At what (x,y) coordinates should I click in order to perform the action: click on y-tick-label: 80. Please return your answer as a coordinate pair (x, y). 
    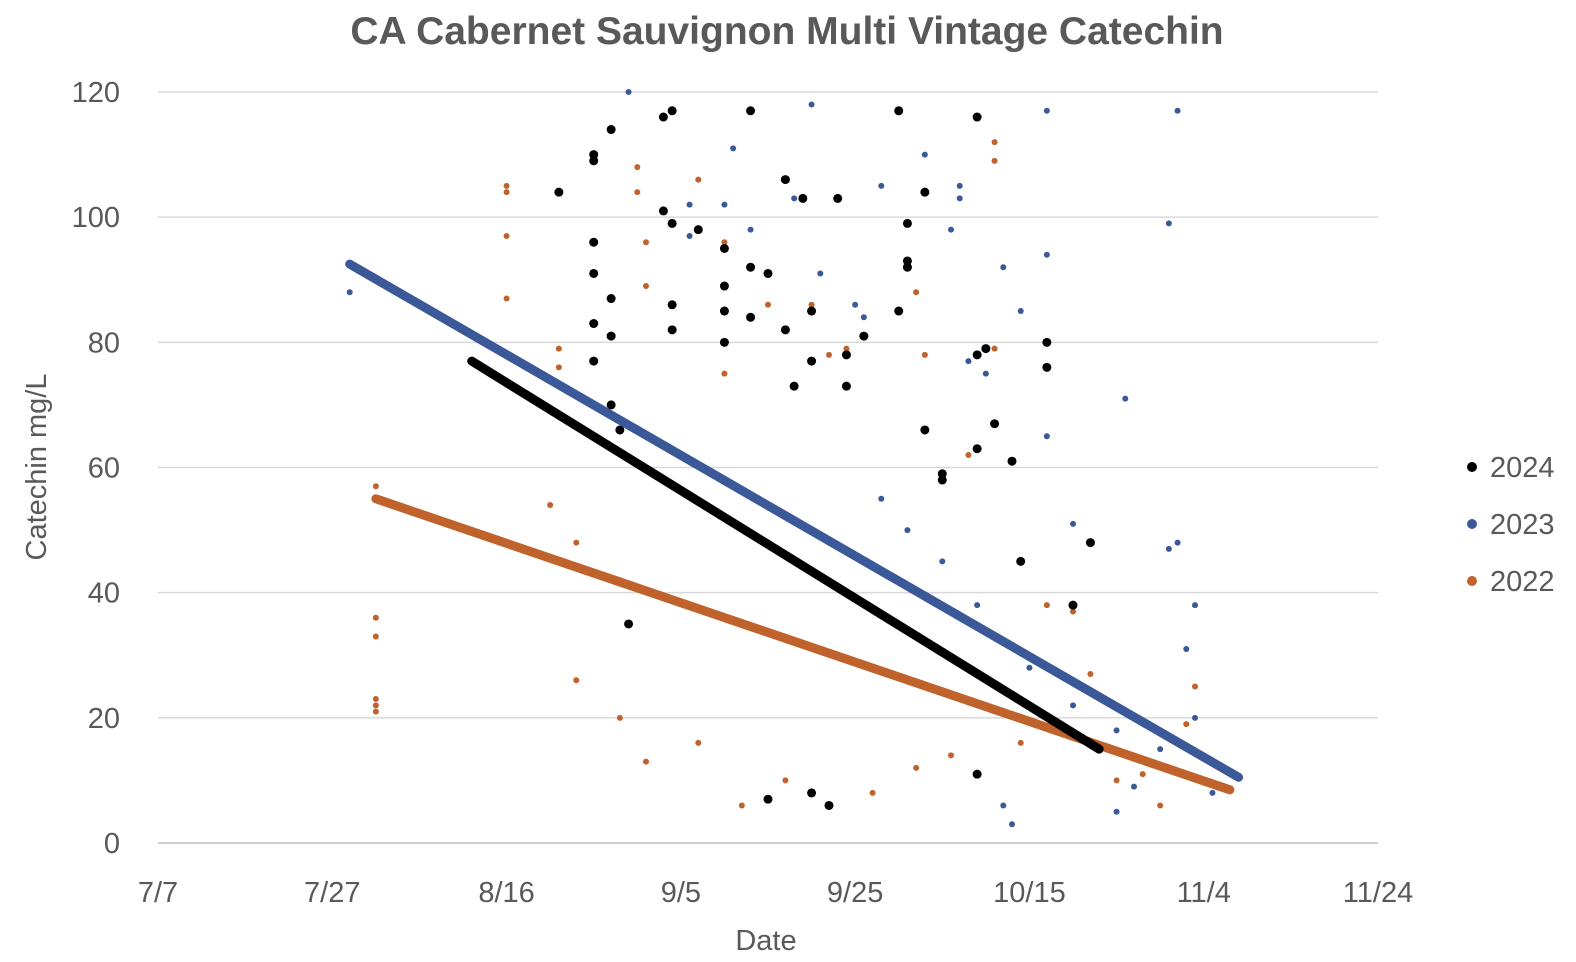
    Looking at the image, I should click on (104, 343).